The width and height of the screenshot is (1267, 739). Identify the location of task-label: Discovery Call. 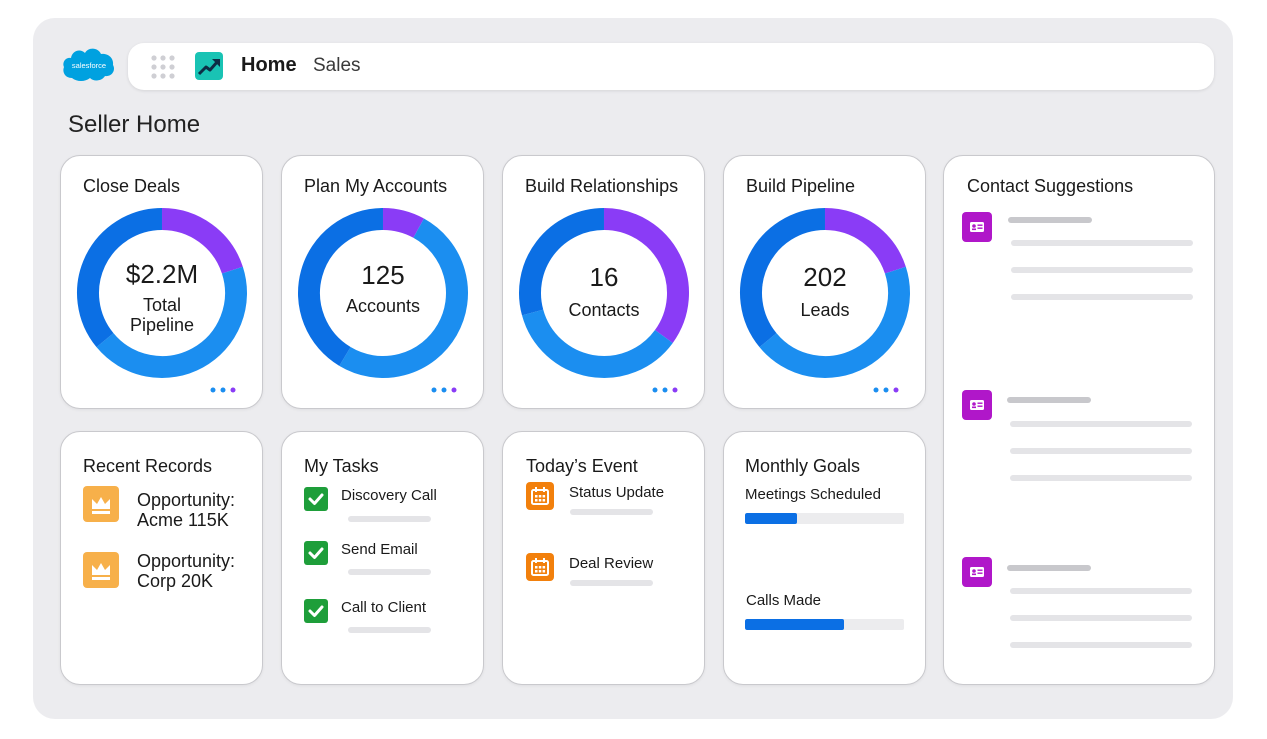
(389, 495).